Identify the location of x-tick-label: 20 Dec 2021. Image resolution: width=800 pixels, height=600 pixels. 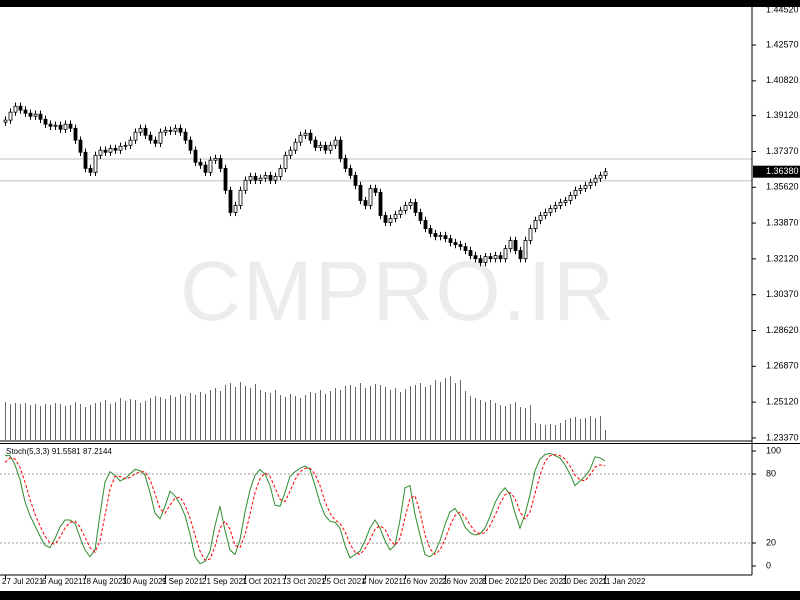
(545, 581).